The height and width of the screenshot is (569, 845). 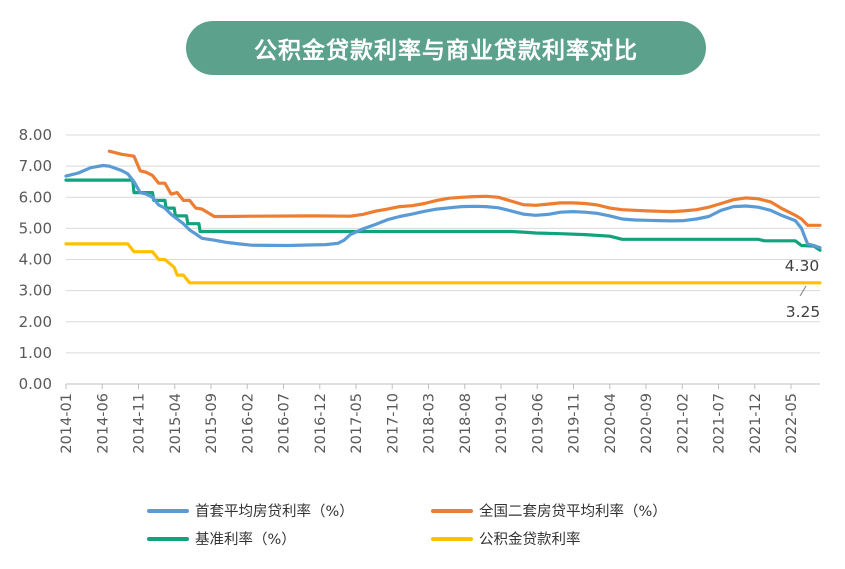 What do you see at coordinates (393, 423) in the screenshot?
I see `x-tick-label: 2017-10` at bounding box center [393, 423].